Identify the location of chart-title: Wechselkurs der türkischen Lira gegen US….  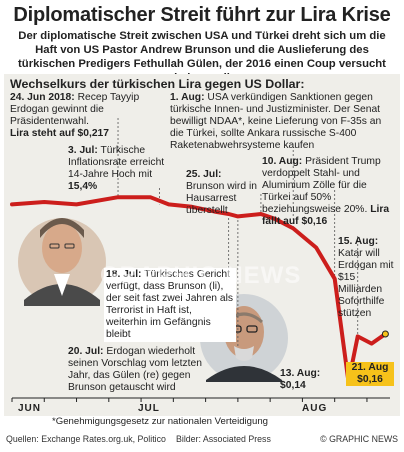
(157, 84).